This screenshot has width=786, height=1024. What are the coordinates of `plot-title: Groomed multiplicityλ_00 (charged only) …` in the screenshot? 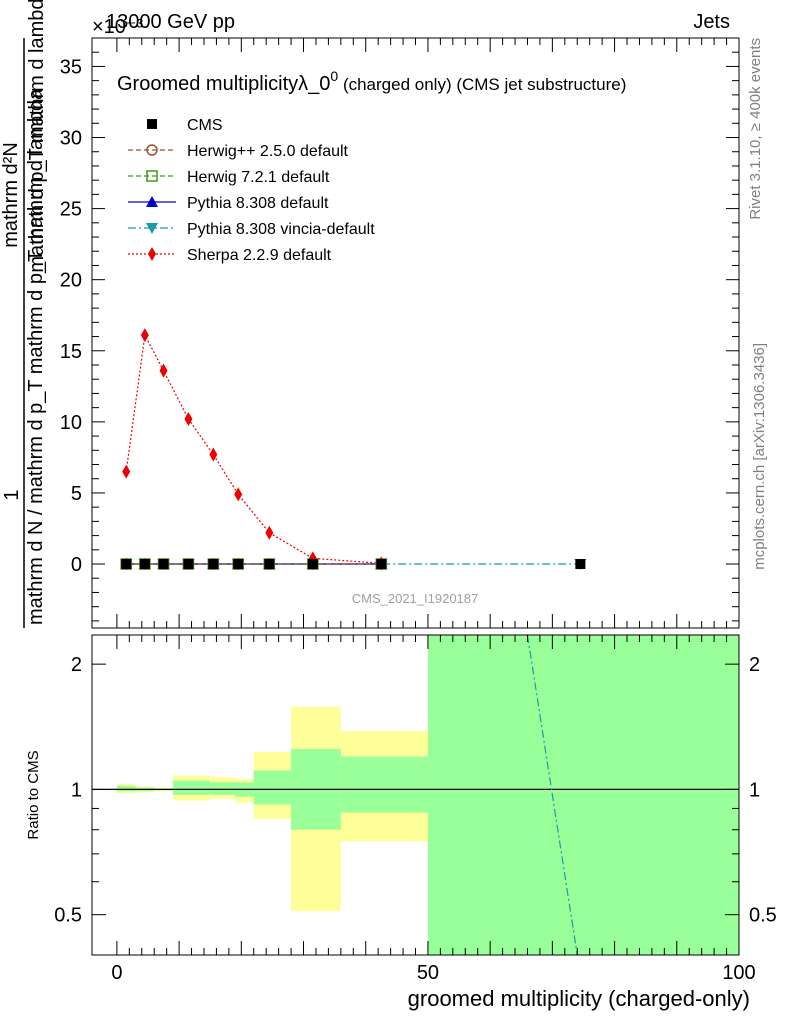 It's located at (371, 81).